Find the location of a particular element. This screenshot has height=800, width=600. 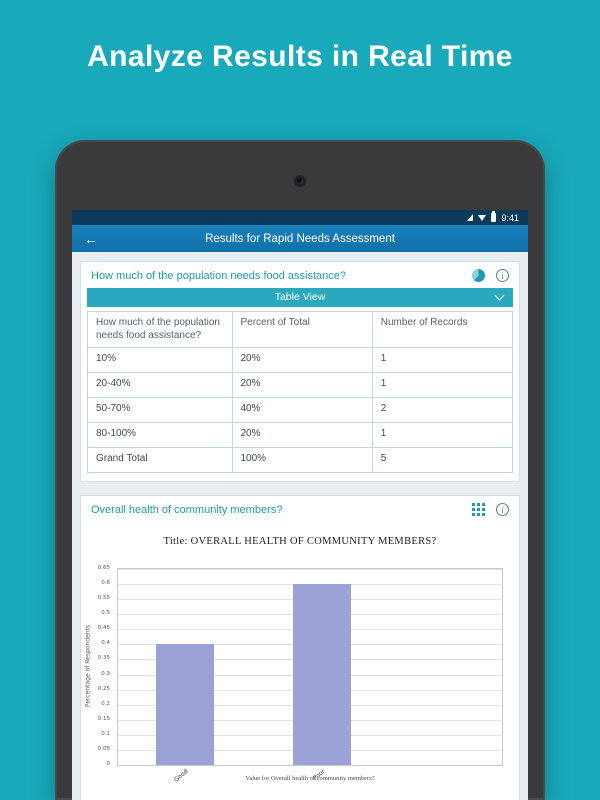

cell: 50-70% is located at coordinates (160, 410).